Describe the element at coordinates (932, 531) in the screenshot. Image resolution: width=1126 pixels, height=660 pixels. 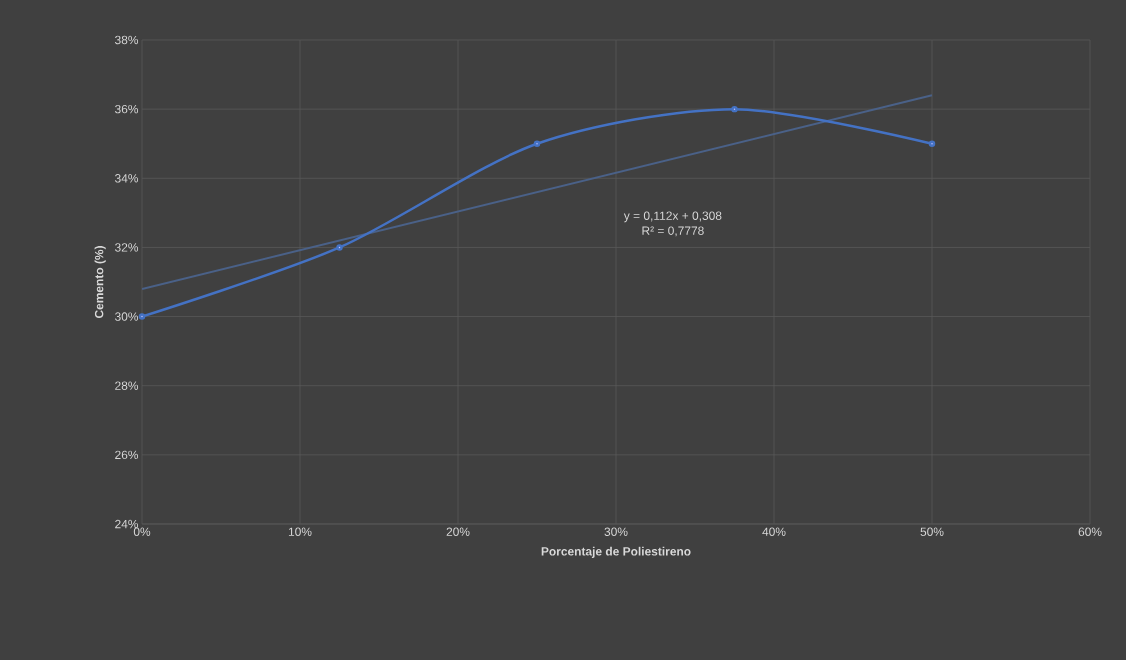
I see `x-tick-label: 50%` at that location.